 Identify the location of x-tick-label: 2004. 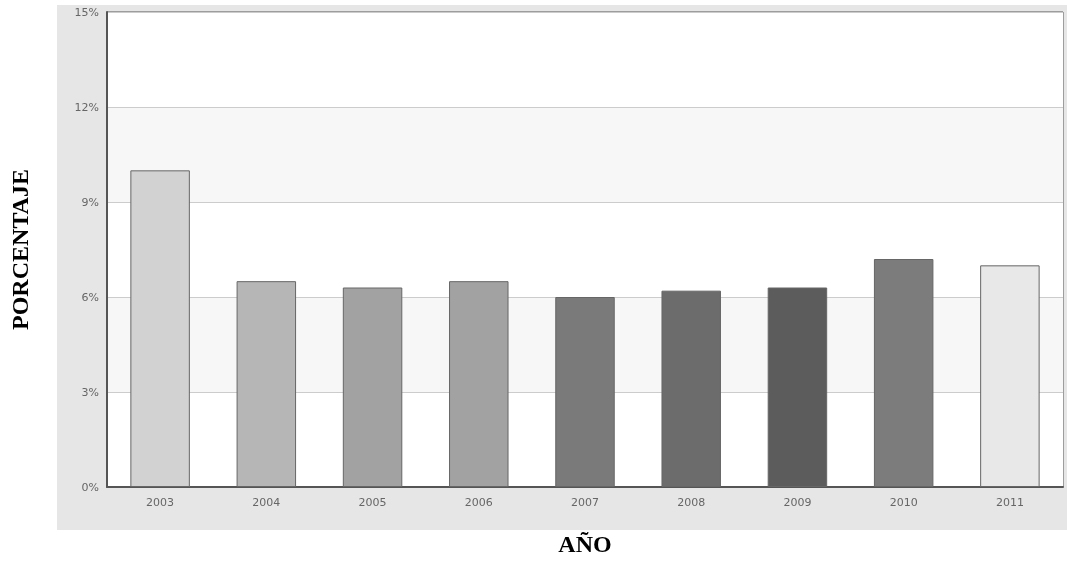
(266, 502).